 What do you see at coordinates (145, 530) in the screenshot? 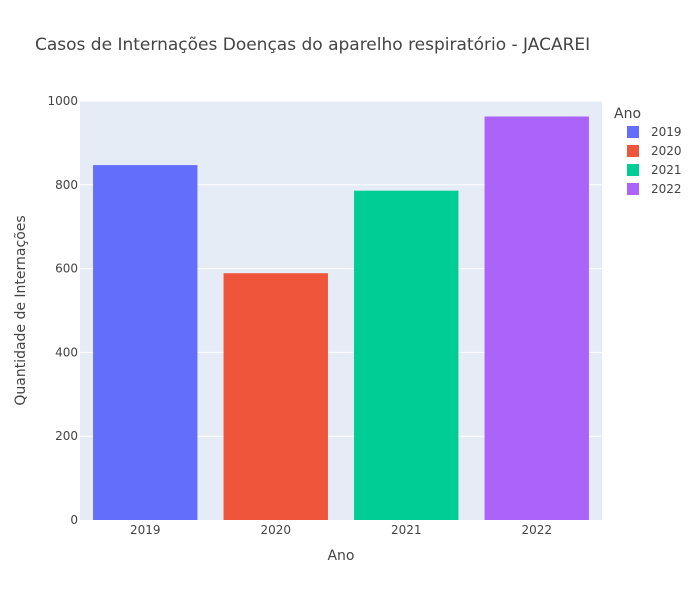
I see `x-tick-label: 2019` at bounding box center [145, 530].